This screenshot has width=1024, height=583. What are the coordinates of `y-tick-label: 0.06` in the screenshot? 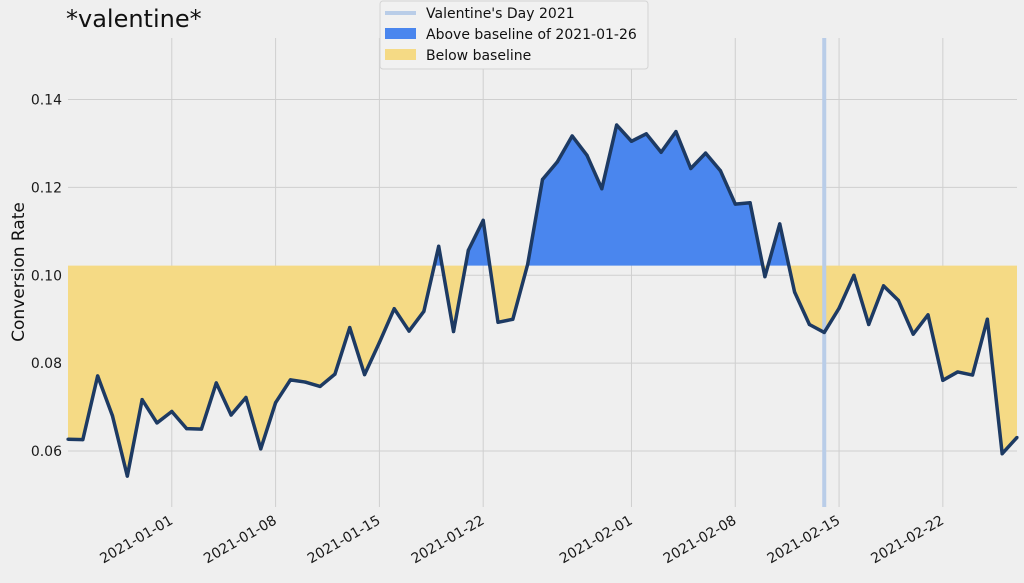 It's located at (46, 452).